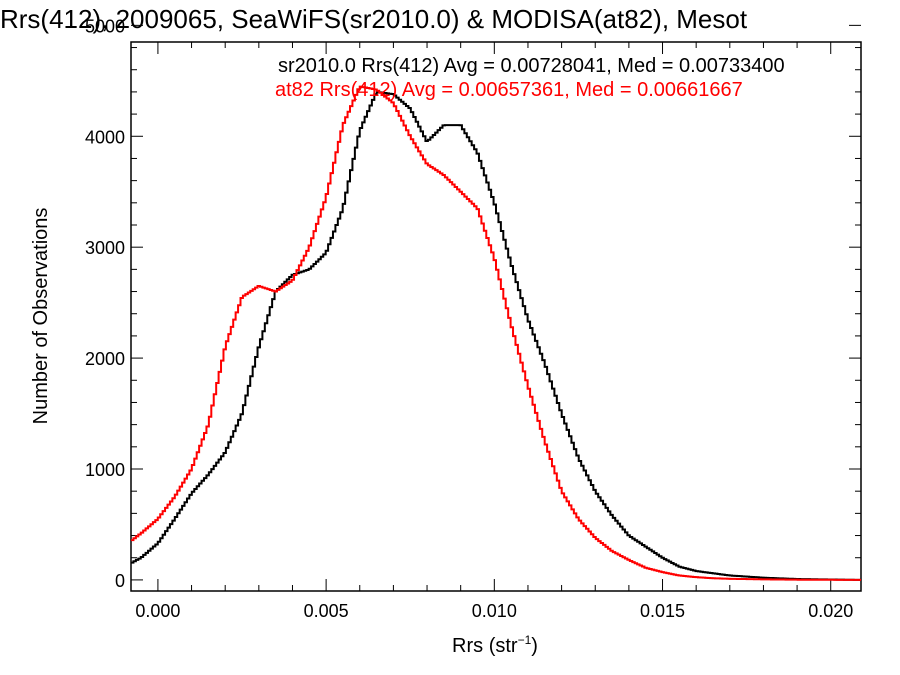 This screenshot has height=675, width=900. I want to click on x-axis-label-main: Rrs (str, so click(485, 646).